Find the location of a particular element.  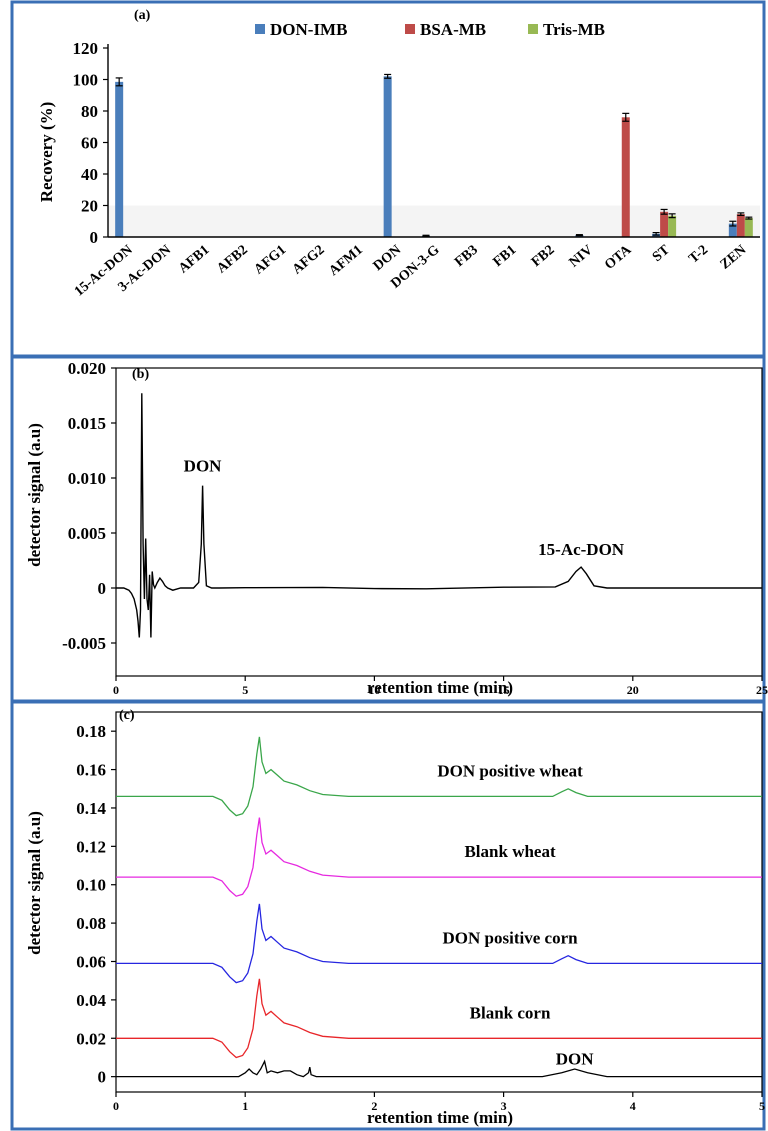

trace-don-positive-corn is located at coordinates (439, 943).